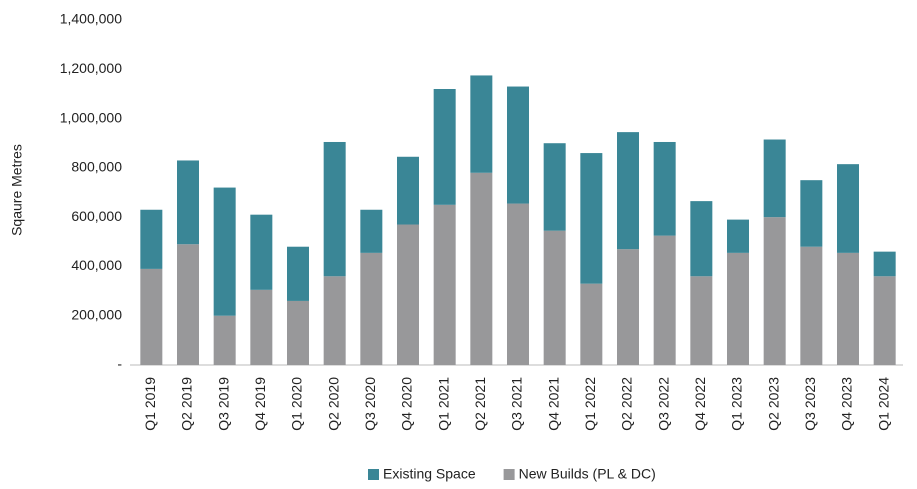 The image size is (917, 489). Describe the element at coordinates (773, 404) in the screenshot. I see `x-tick-label: Q2 2023` at that location.